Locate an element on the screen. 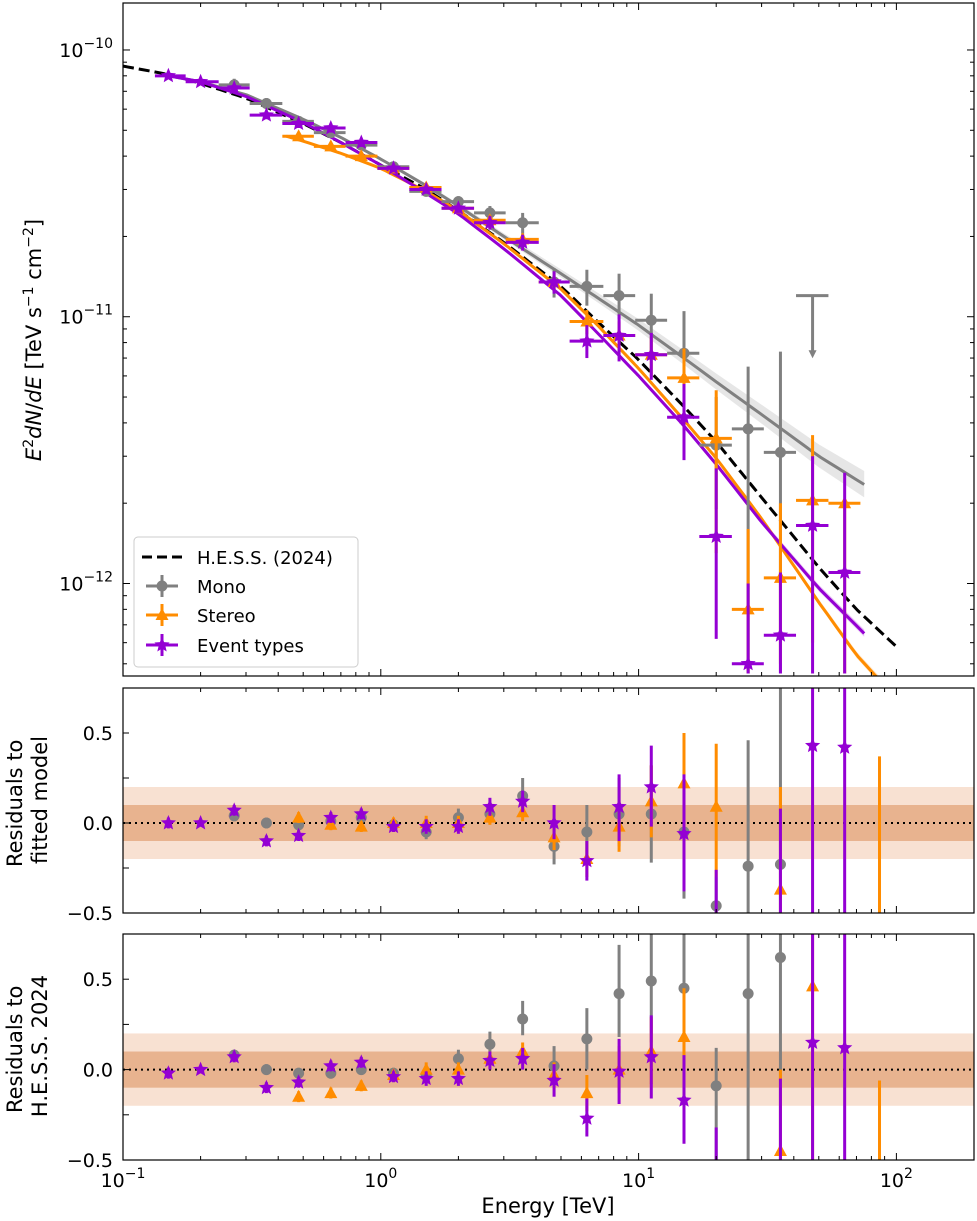 The height and width of the screenshot is (1221, 977). residuals-hess-ytick-label: −0.5 is located at coordinates (90, 1161).